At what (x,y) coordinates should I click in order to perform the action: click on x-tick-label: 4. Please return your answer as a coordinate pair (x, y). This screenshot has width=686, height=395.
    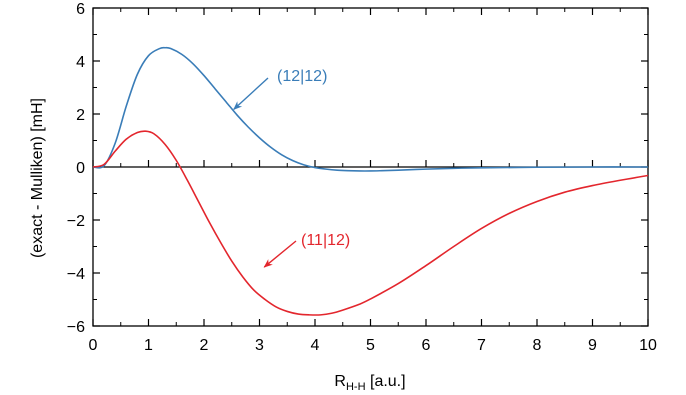
    Looking at the image, I should click on (315, 345).